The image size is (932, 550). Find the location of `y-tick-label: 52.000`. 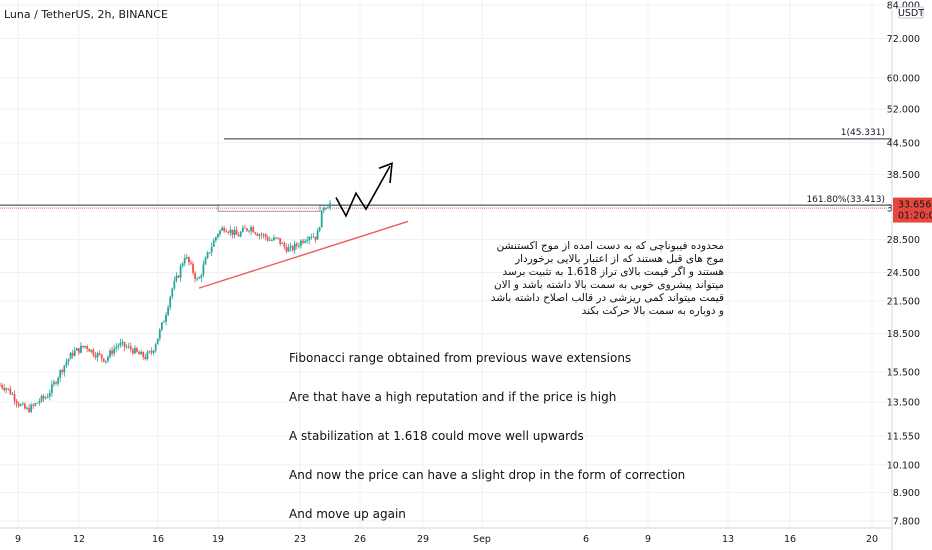

y-tick-label: 52.000 is located at coordinates (903, 110).